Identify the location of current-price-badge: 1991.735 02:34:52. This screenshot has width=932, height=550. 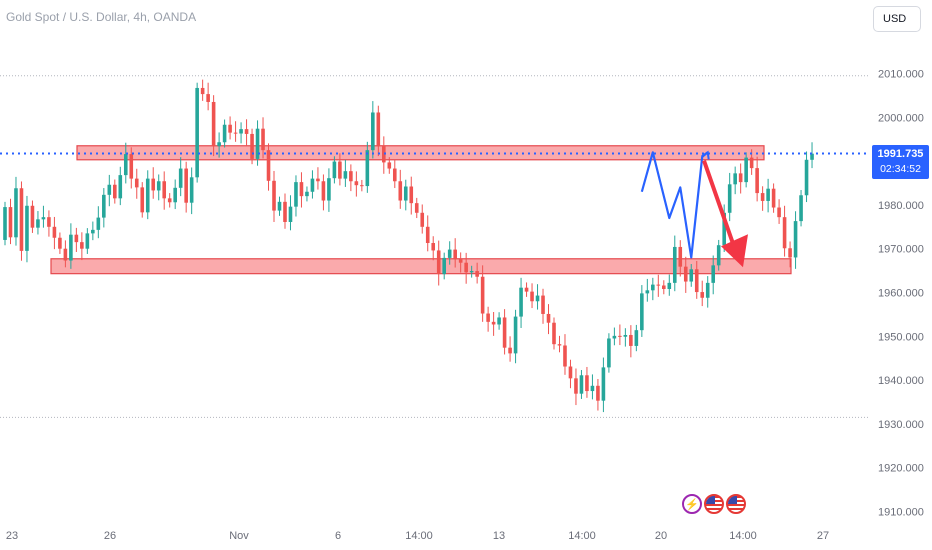
(900, 162).